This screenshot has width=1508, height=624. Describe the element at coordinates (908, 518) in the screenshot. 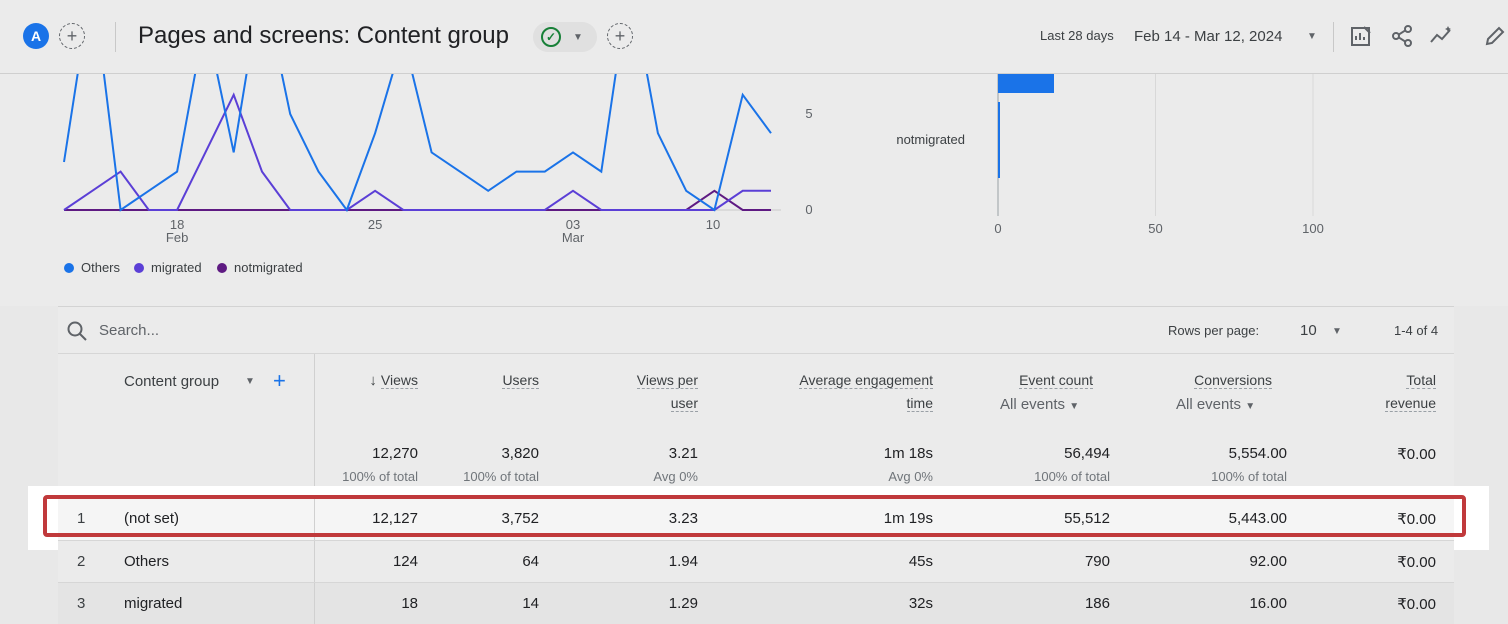

I see `cell-avg-engagement: 1m 19s` at that location.